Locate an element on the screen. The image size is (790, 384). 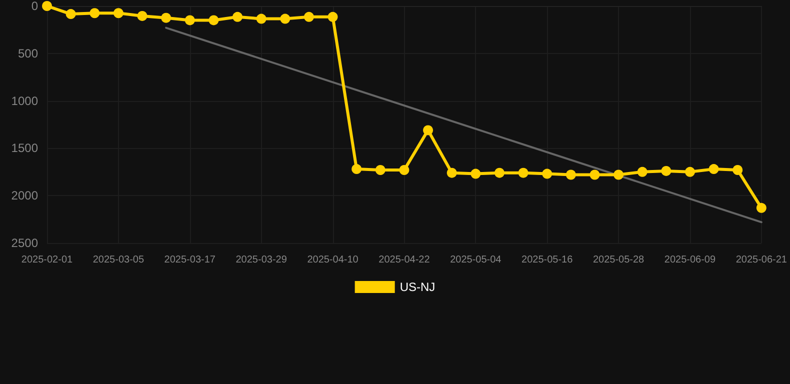
y-tick-label: 2500 is located at coordinates (24, 243).